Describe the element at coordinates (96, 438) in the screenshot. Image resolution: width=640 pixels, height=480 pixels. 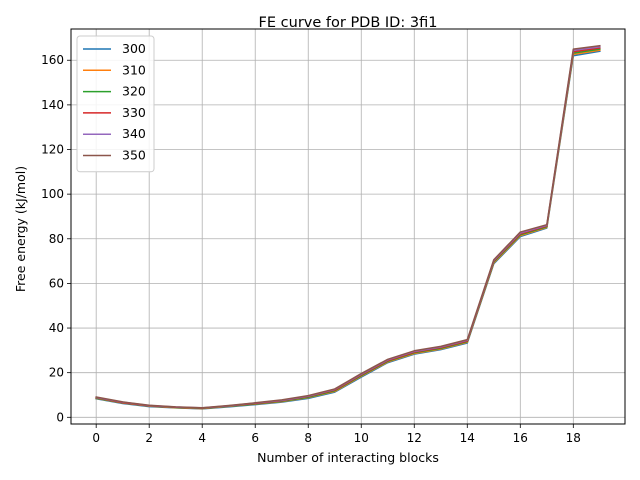
I see `x-tick-label: 0` at that location.